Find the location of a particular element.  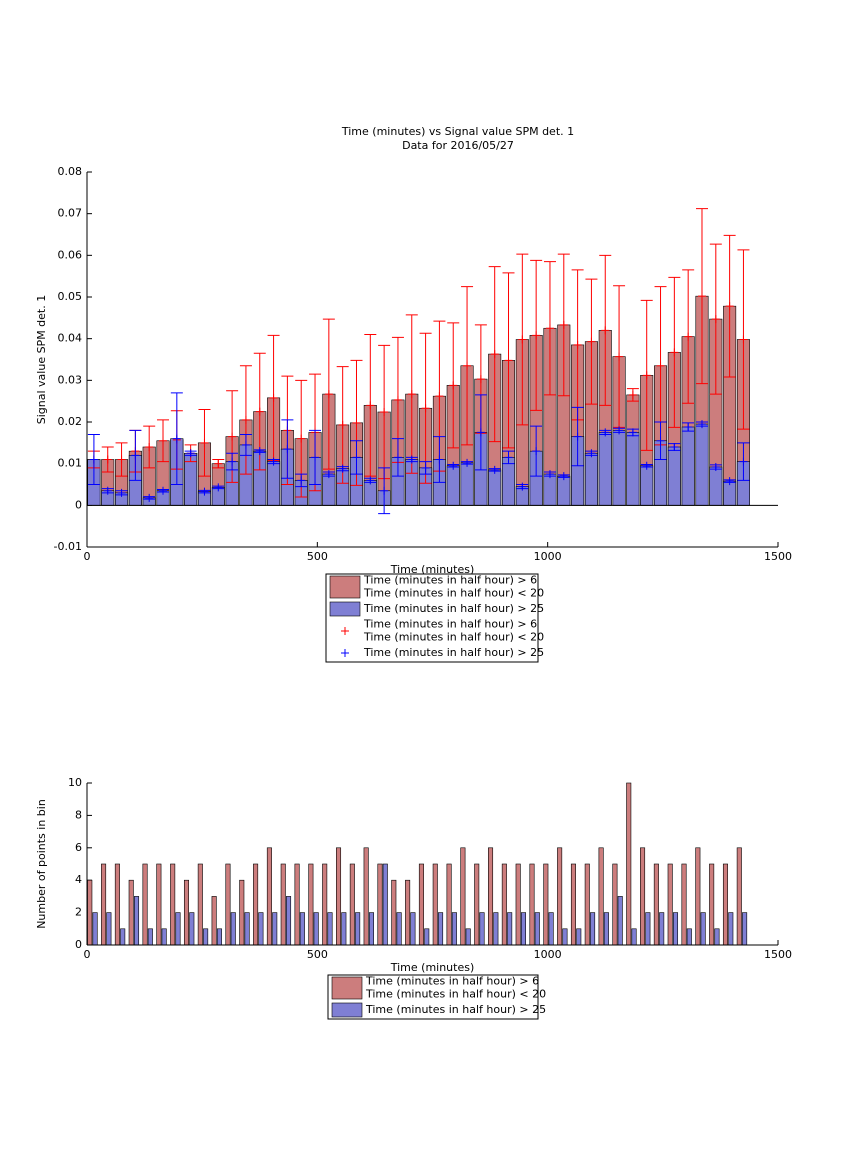

y-tick-label: 0.05 is located at coordinates (70, 296).